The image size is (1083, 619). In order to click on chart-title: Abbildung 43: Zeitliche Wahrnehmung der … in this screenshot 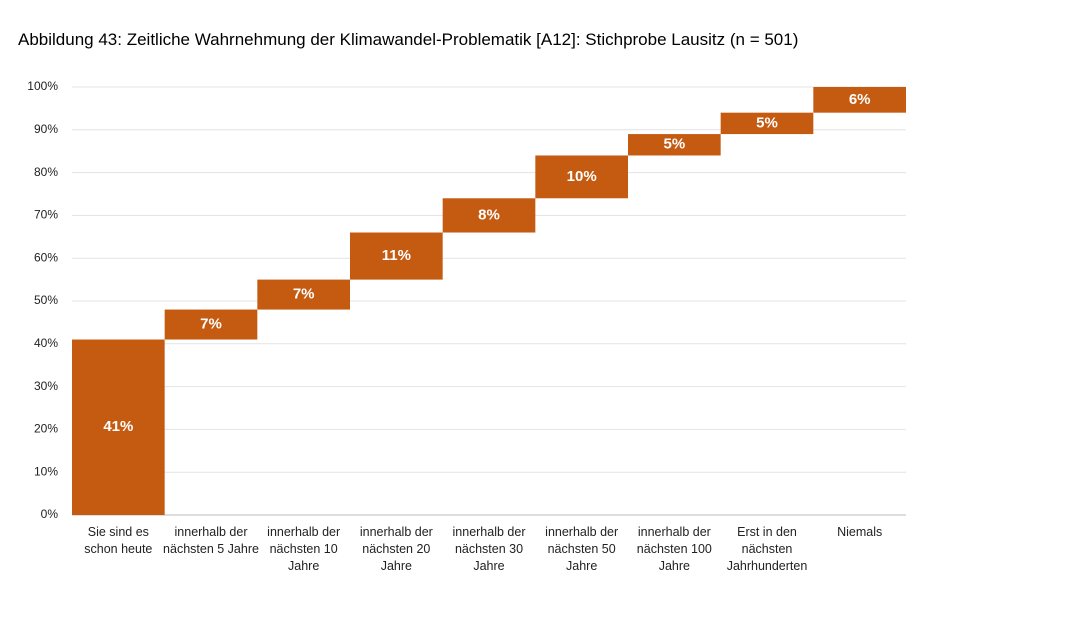, I will do `click(408, 39)`.